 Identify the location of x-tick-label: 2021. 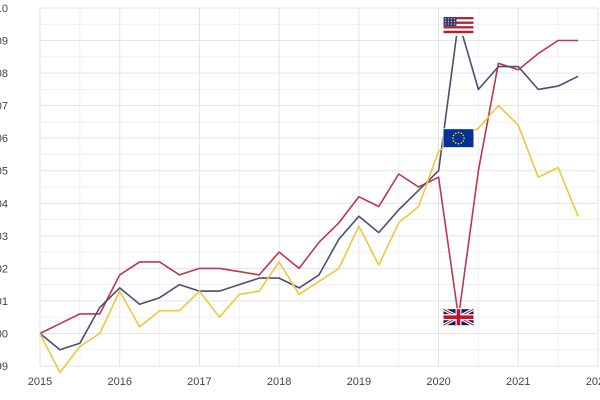
(518, 382).